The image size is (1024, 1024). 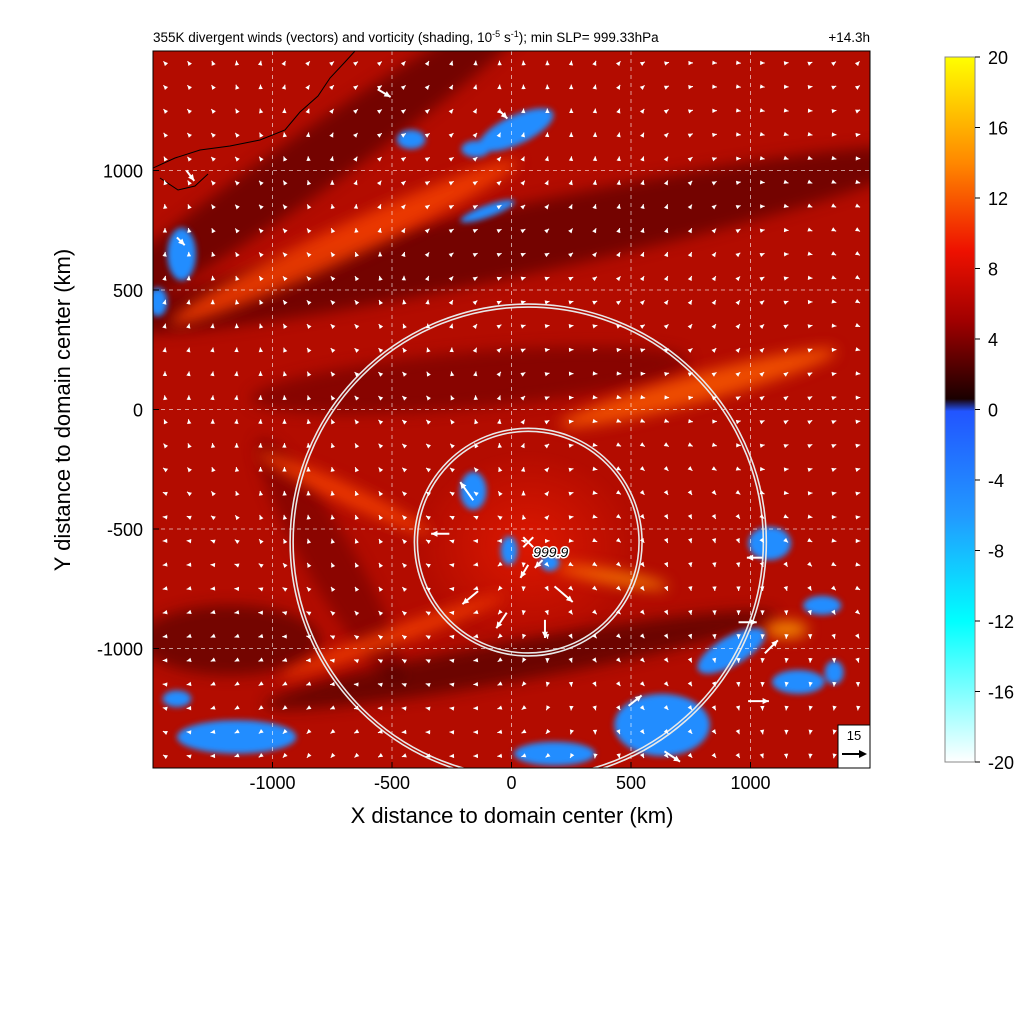 I want to click on x-tick-label: -500, so click(x=392, y=783).